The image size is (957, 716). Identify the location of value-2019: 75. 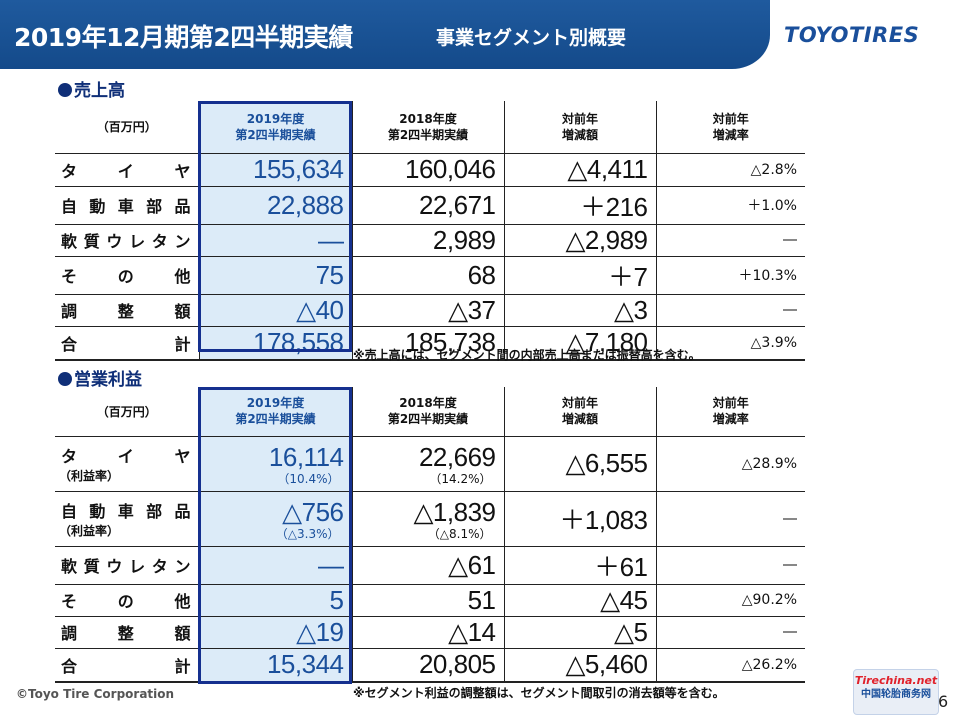
(329, 274).